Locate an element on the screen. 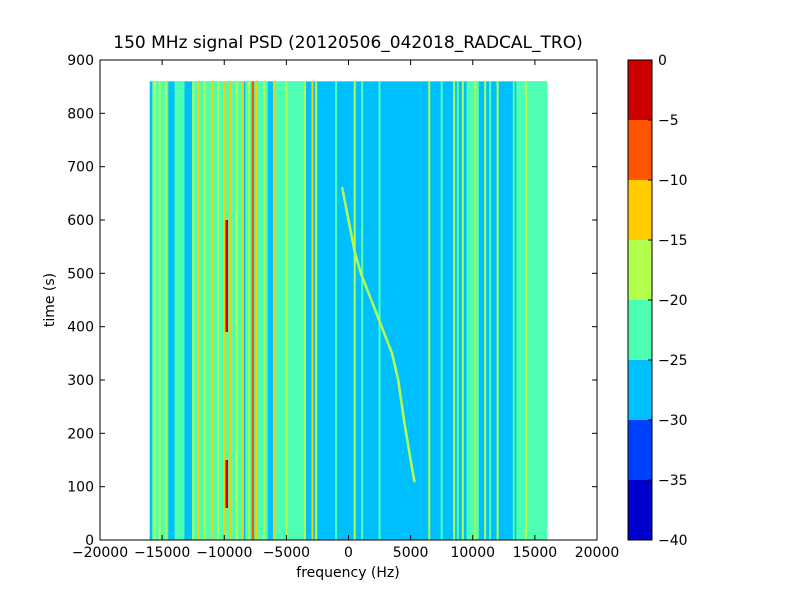 This screenshot has height=600, width=800. y-tick-label: 800 is located at coordinates (80, 114).